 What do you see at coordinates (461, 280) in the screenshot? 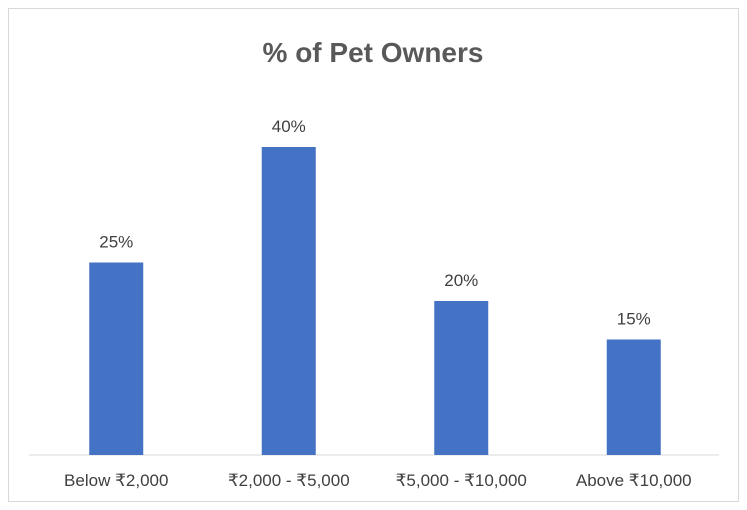
I see `data-label: 20%` at bounding box center [461, 280].